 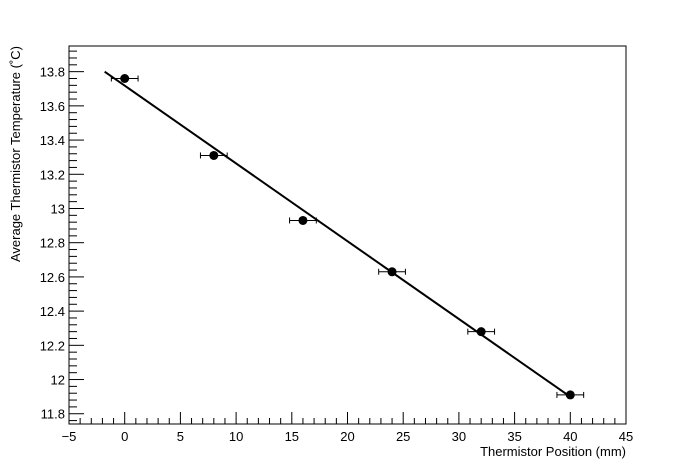 I want to click on x-tick-label: 5, so click(x=180, y=436).